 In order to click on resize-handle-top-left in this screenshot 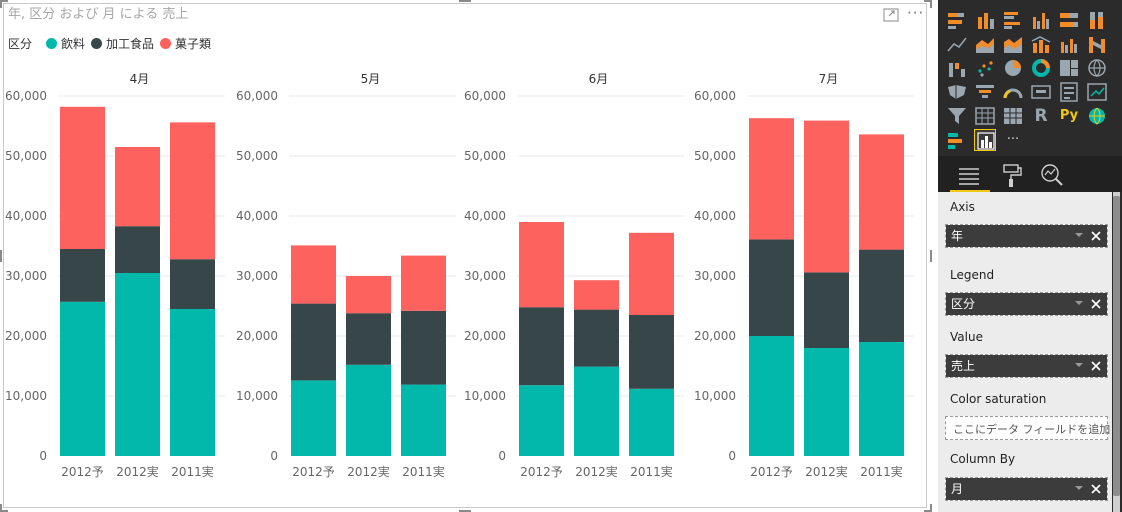, I will do `click(4, 1)`.